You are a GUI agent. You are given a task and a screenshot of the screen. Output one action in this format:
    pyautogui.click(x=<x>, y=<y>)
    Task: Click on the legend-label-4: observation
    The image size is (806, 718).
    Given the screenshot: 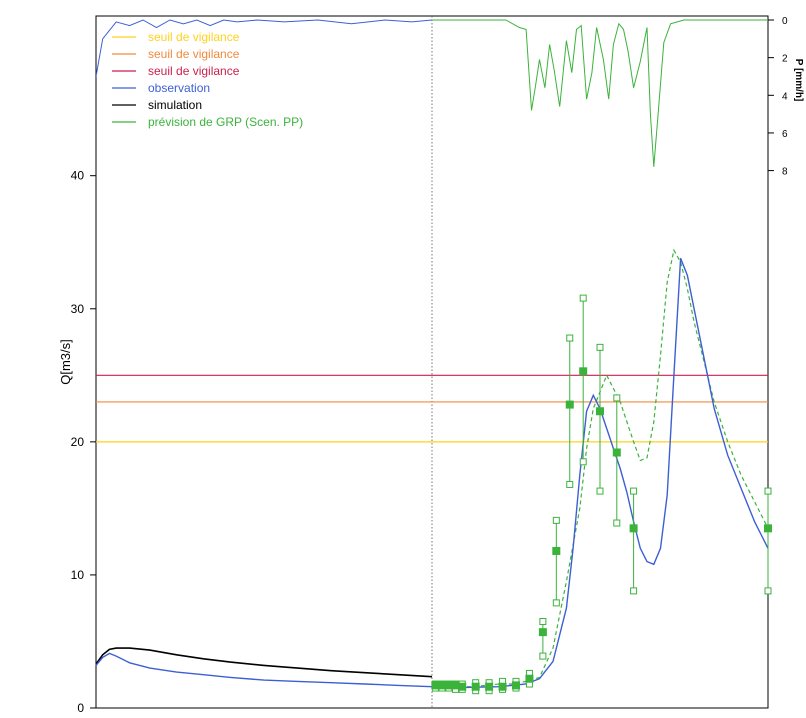 What is the action you would take?
    pyautogui.click(x=179, y=88)
    